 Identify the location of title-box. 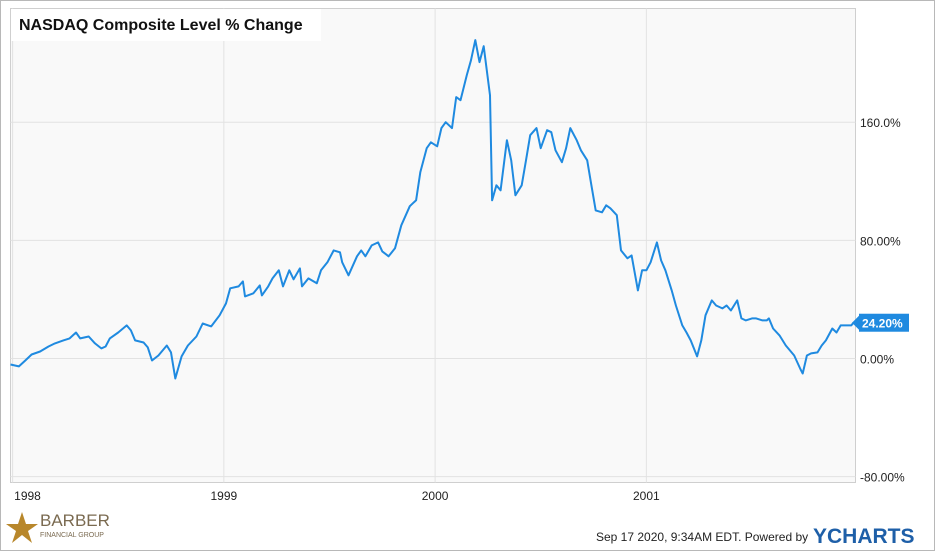
(166, 25).